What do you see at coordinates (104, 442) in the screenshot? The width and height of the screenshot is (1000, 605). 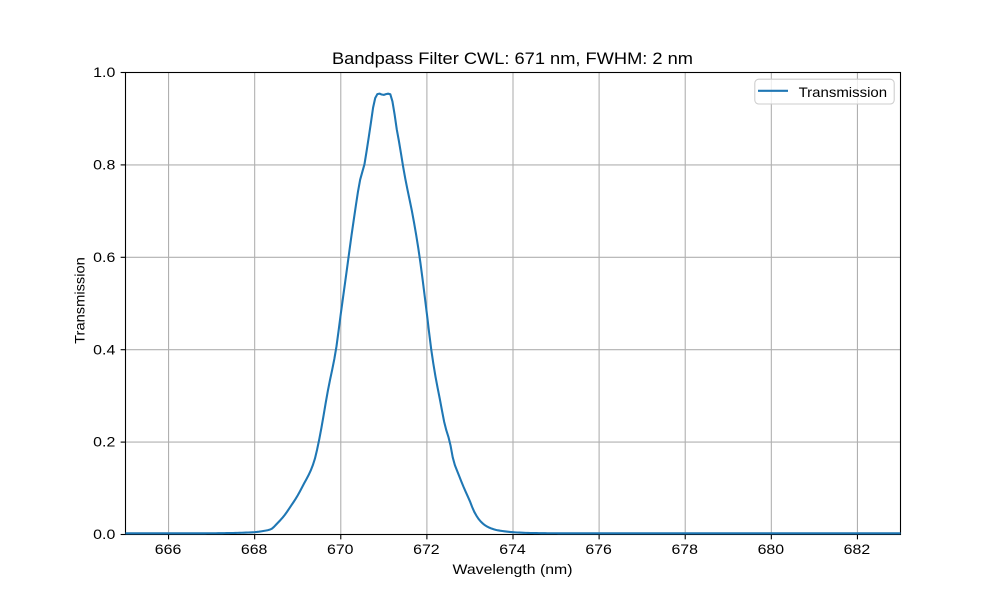 I see `svg-text: 0.2` at bounding box center [104, 442].